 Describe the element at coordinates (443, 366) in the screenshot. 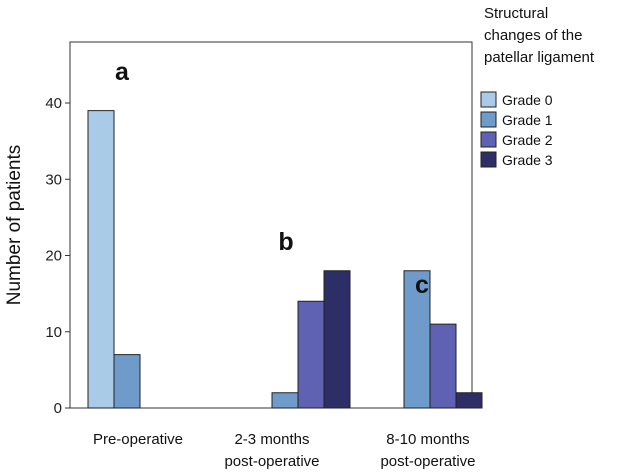

I see `bar-grade-2-cat2` at that location.